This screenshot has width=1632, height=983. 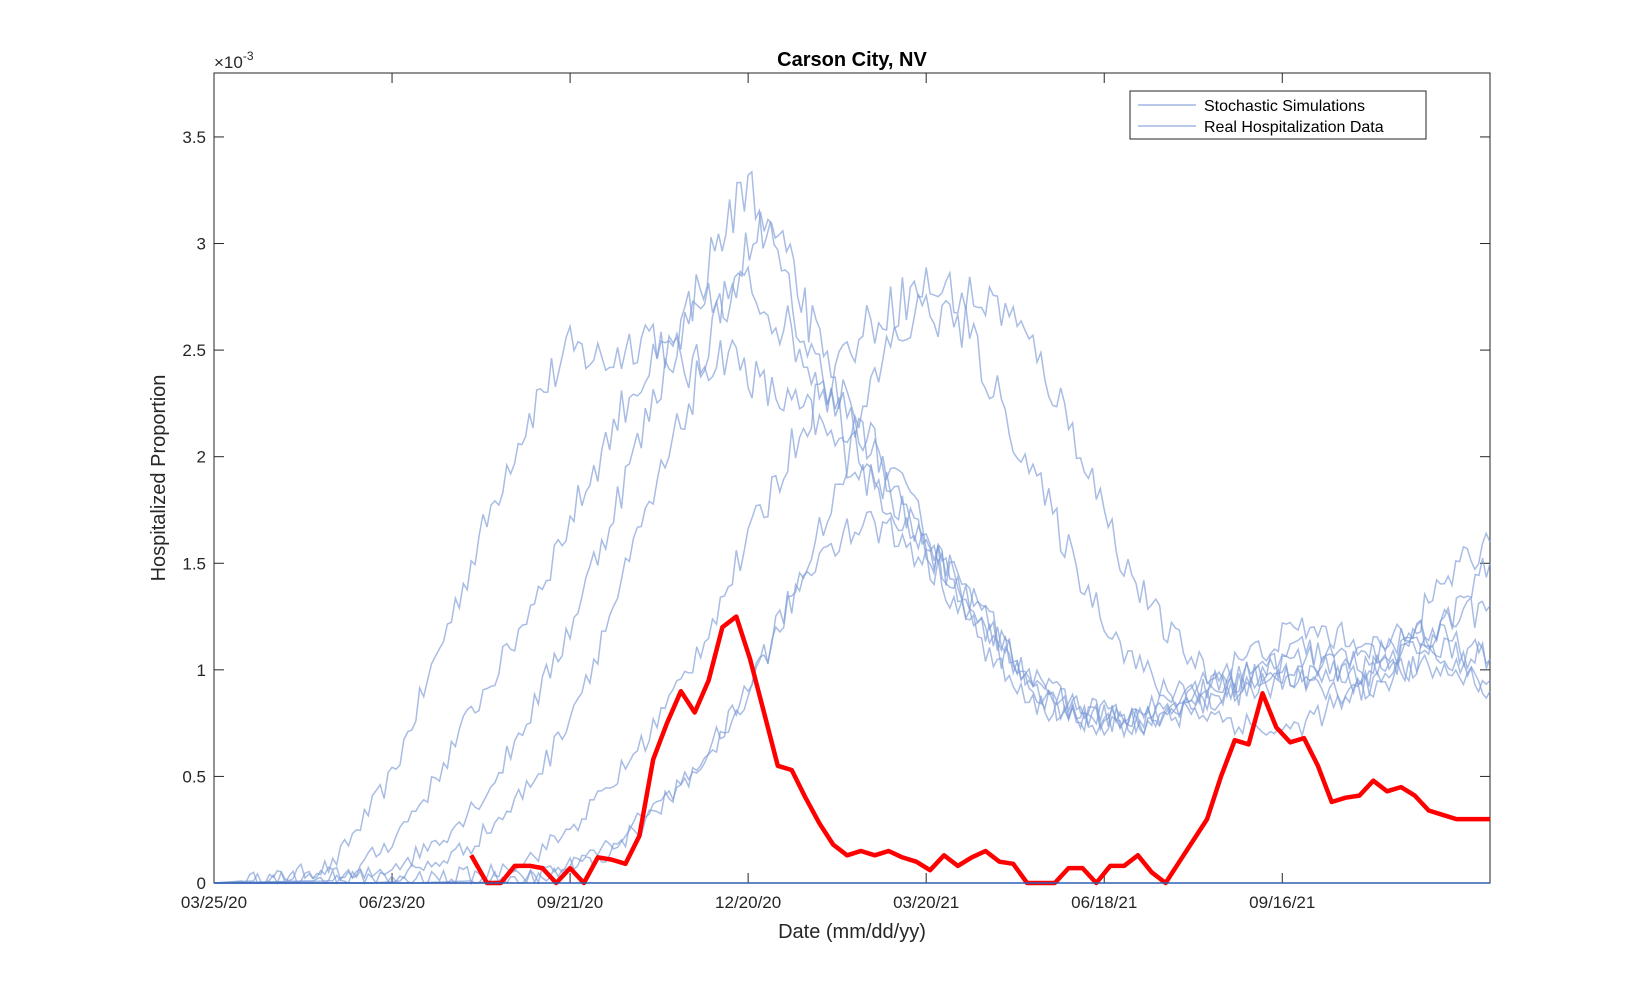 I want to click on y-exponent-label: ×10⁻³, so click(x=234, y=60).